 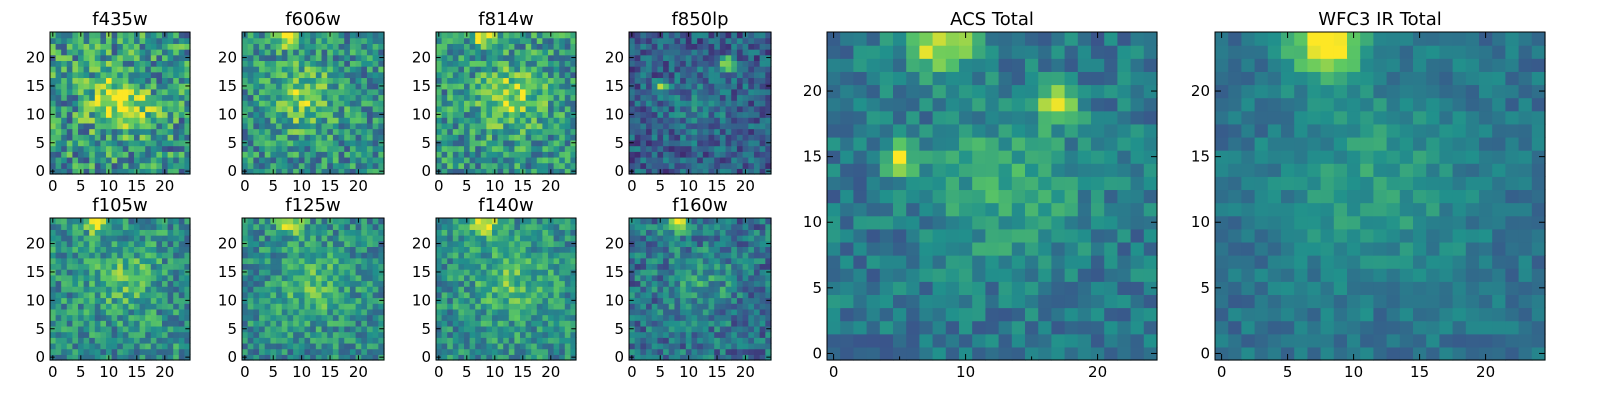 I want to click on x-tick-label: 5, so click(x=273, y=186).